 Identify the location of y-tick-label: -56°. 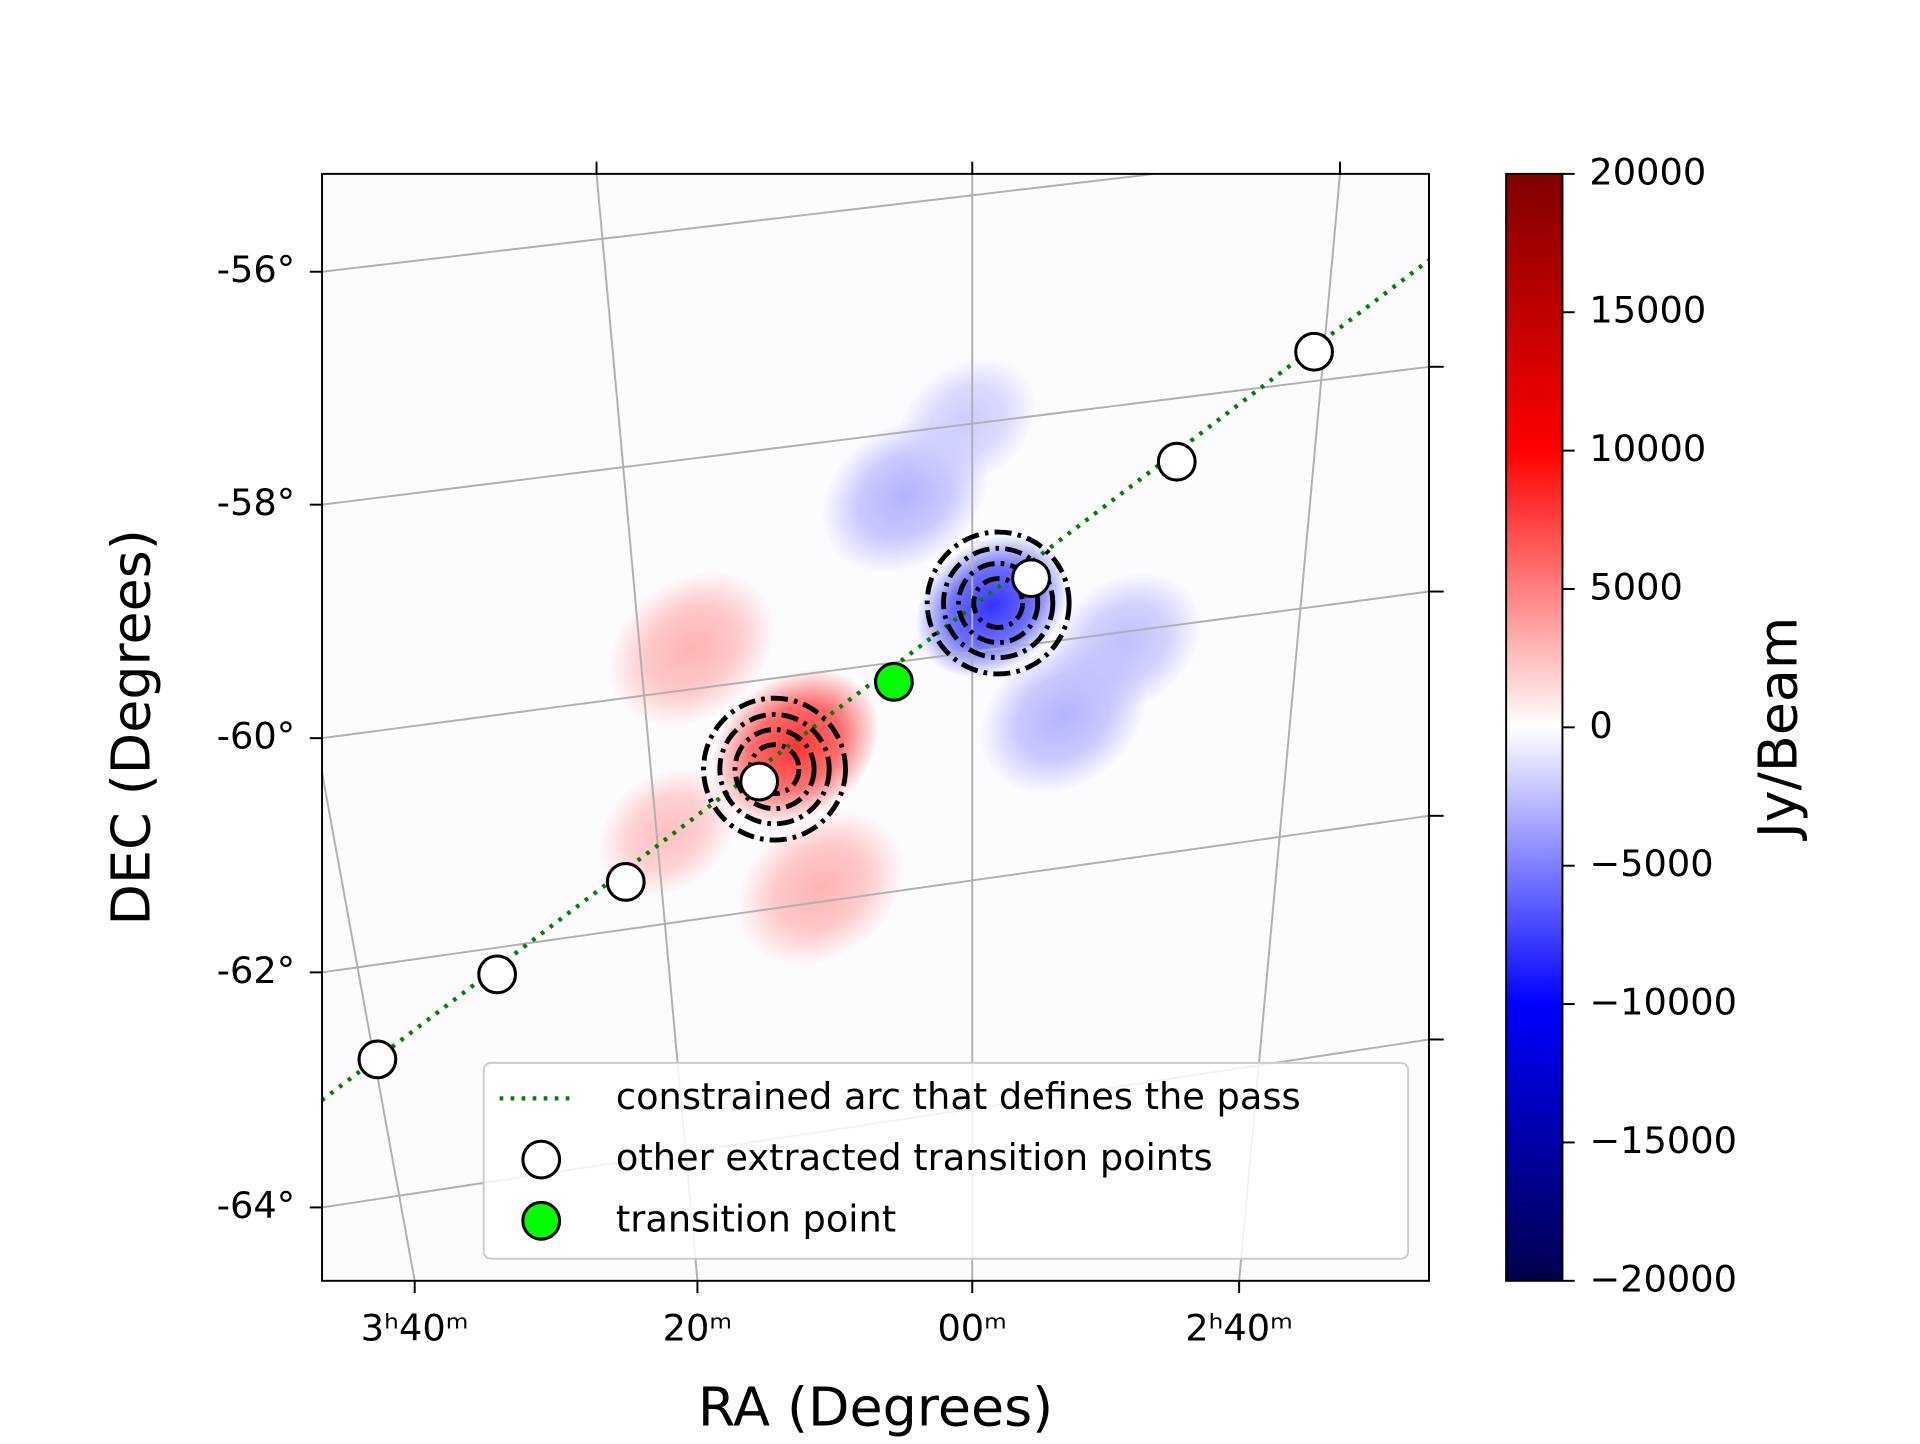
(256, 269).